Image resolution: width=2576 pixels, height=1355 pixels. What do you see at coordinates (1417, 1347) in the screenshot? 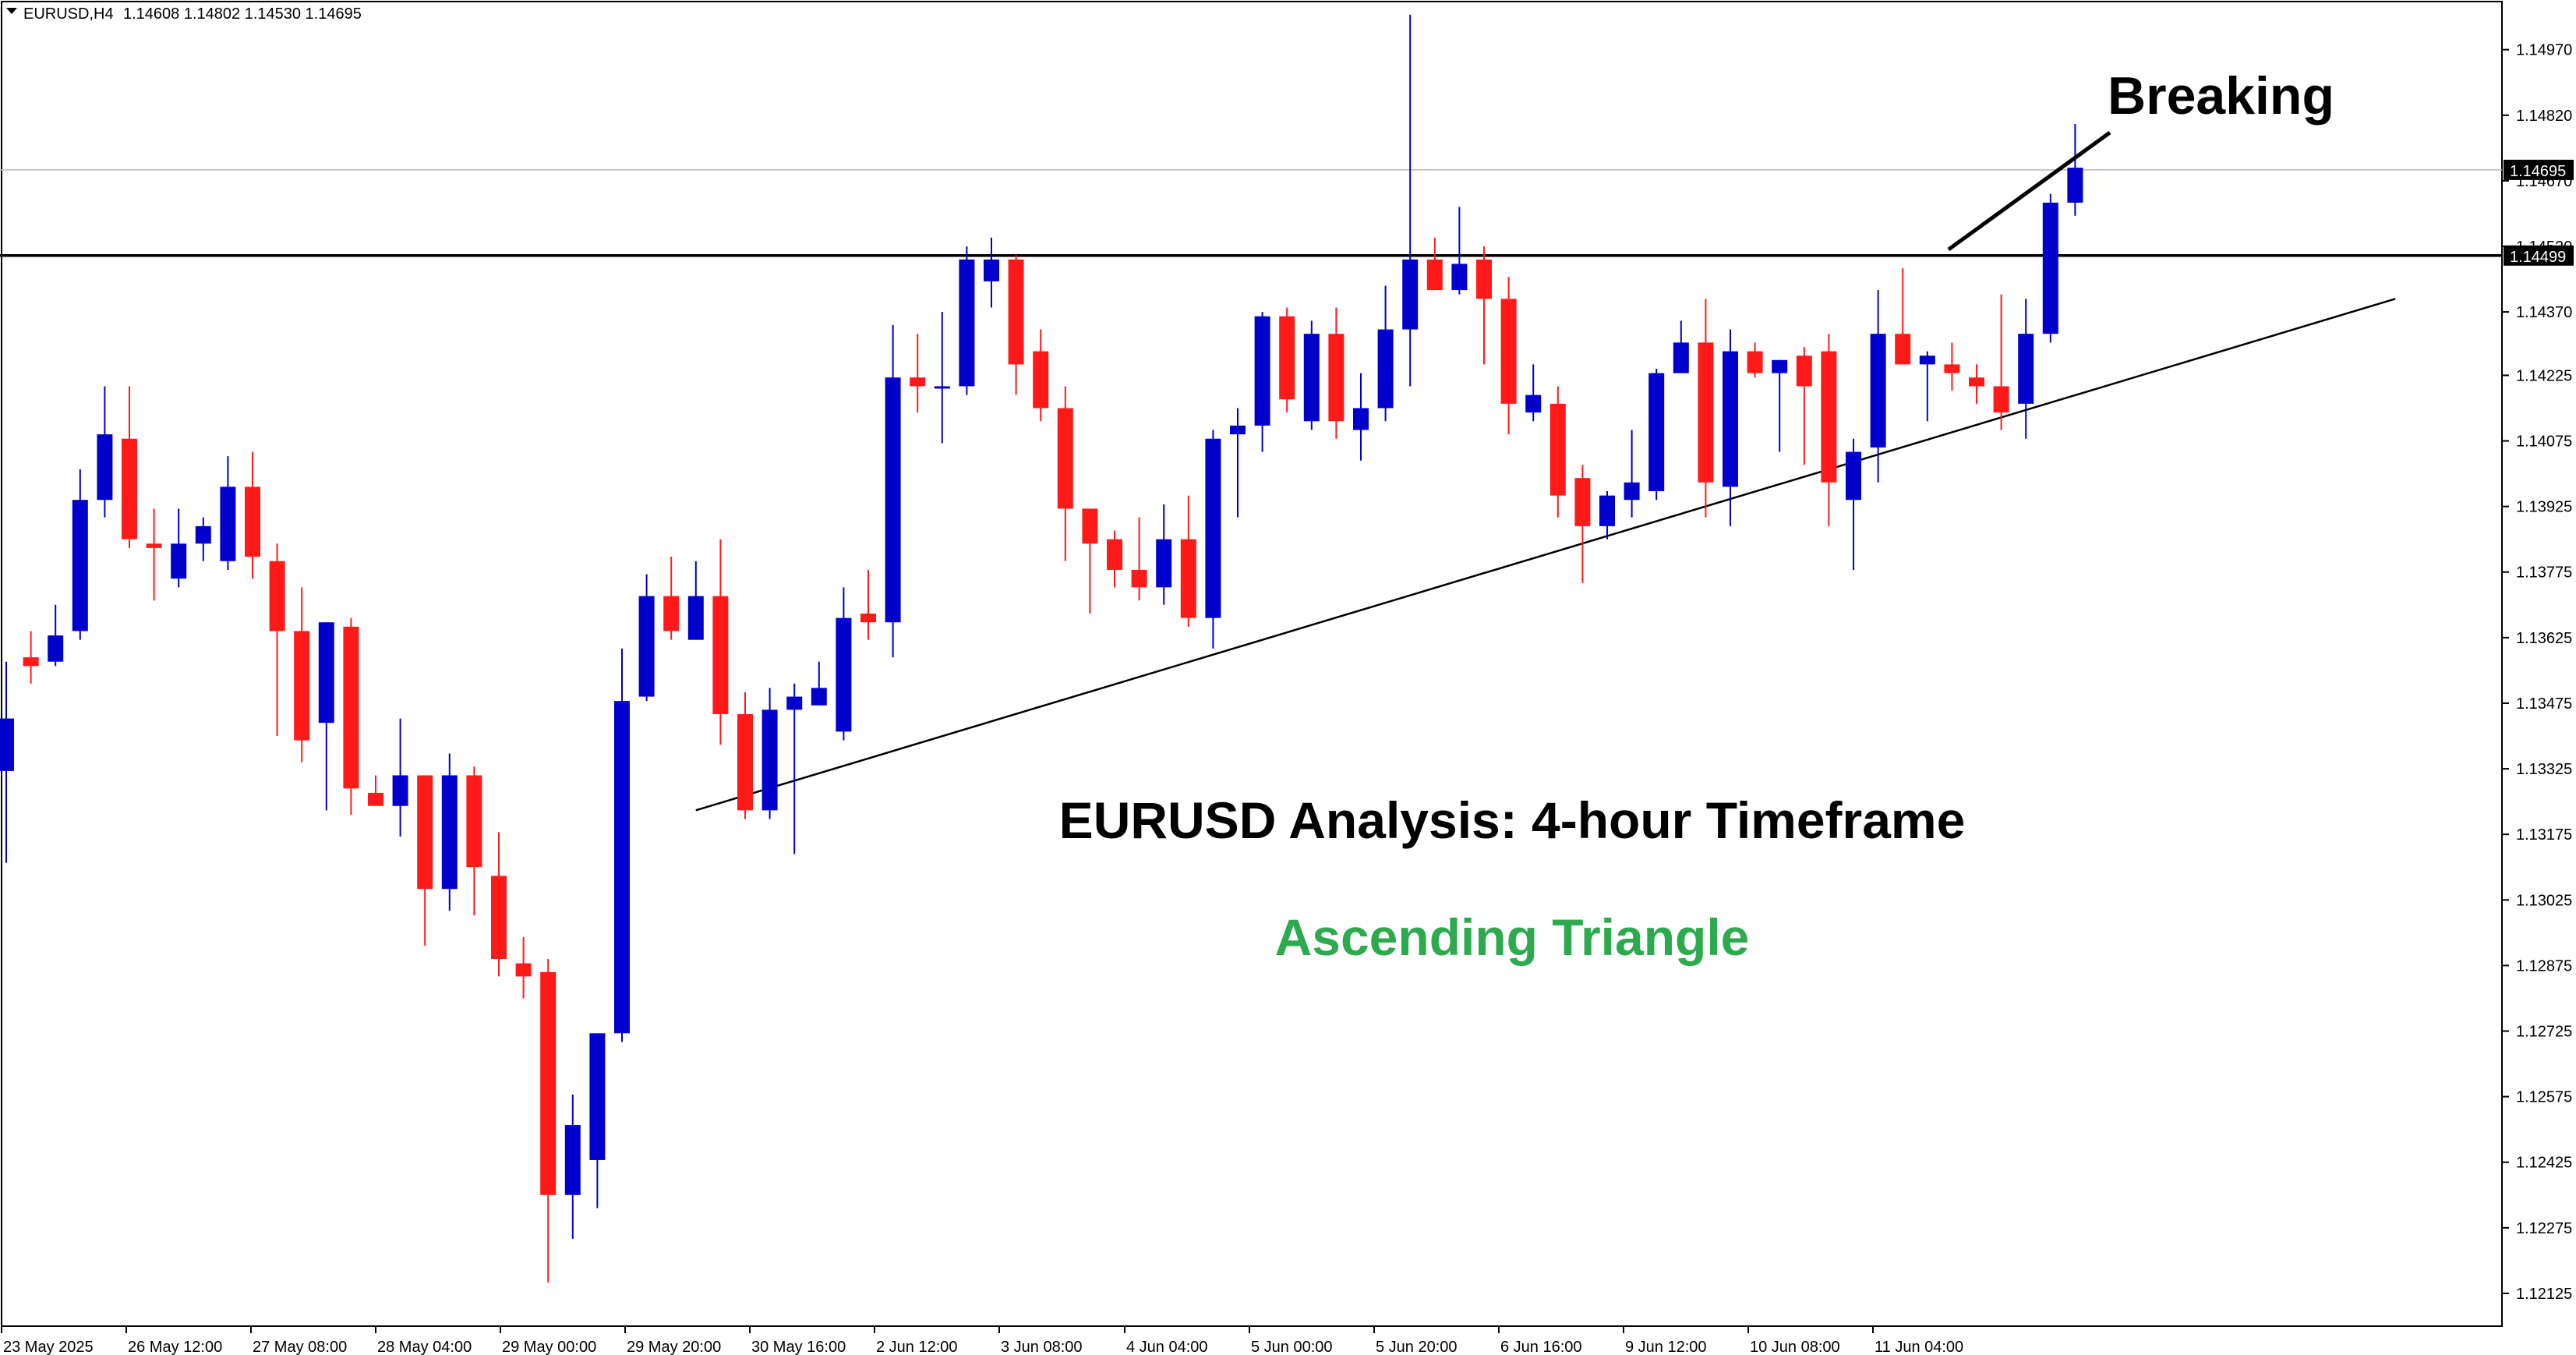
I see `x-tick-label: 5 Jun 20:00` at bounding box center [1417, 1347].